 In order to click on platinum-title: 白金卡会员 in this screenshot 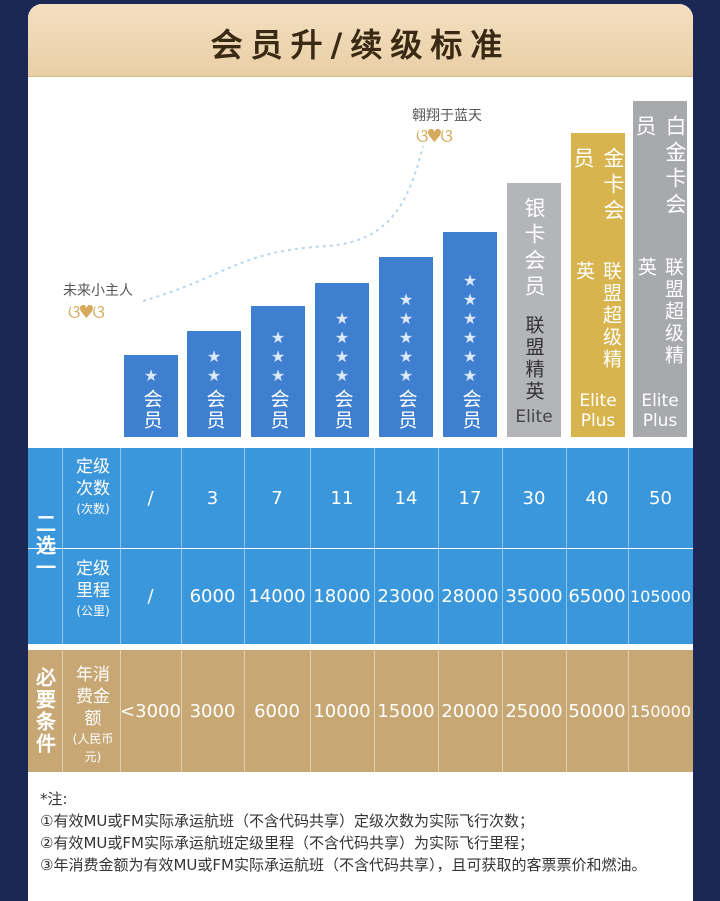, I will do `click(660, 167)`.